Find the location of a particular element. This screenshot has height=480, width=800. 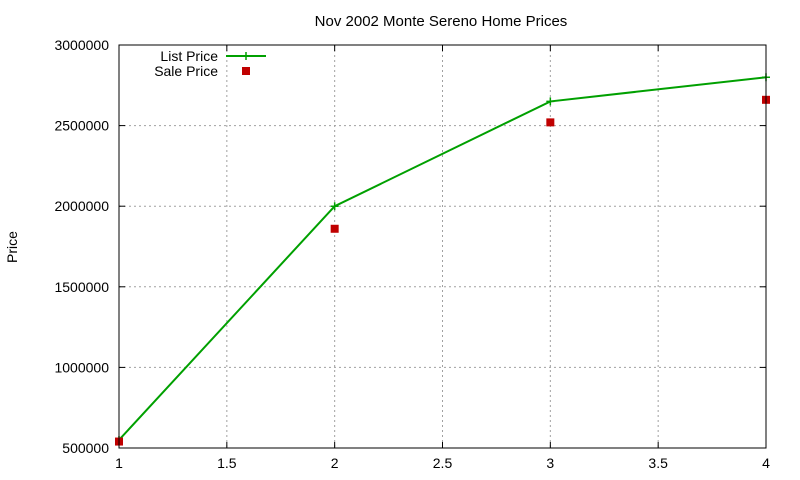

x-tick-label: 3 is located at coordinates (550, 463).